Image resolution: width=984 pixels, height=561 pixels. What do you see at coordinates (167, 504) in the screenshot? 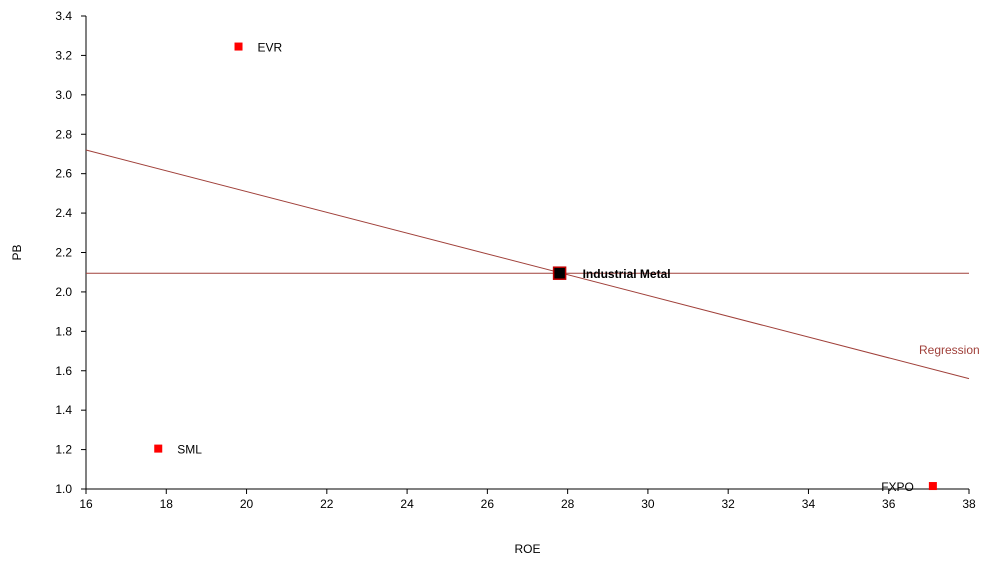
I see `x-tick-label: 18` at bounding box center [167, 504].